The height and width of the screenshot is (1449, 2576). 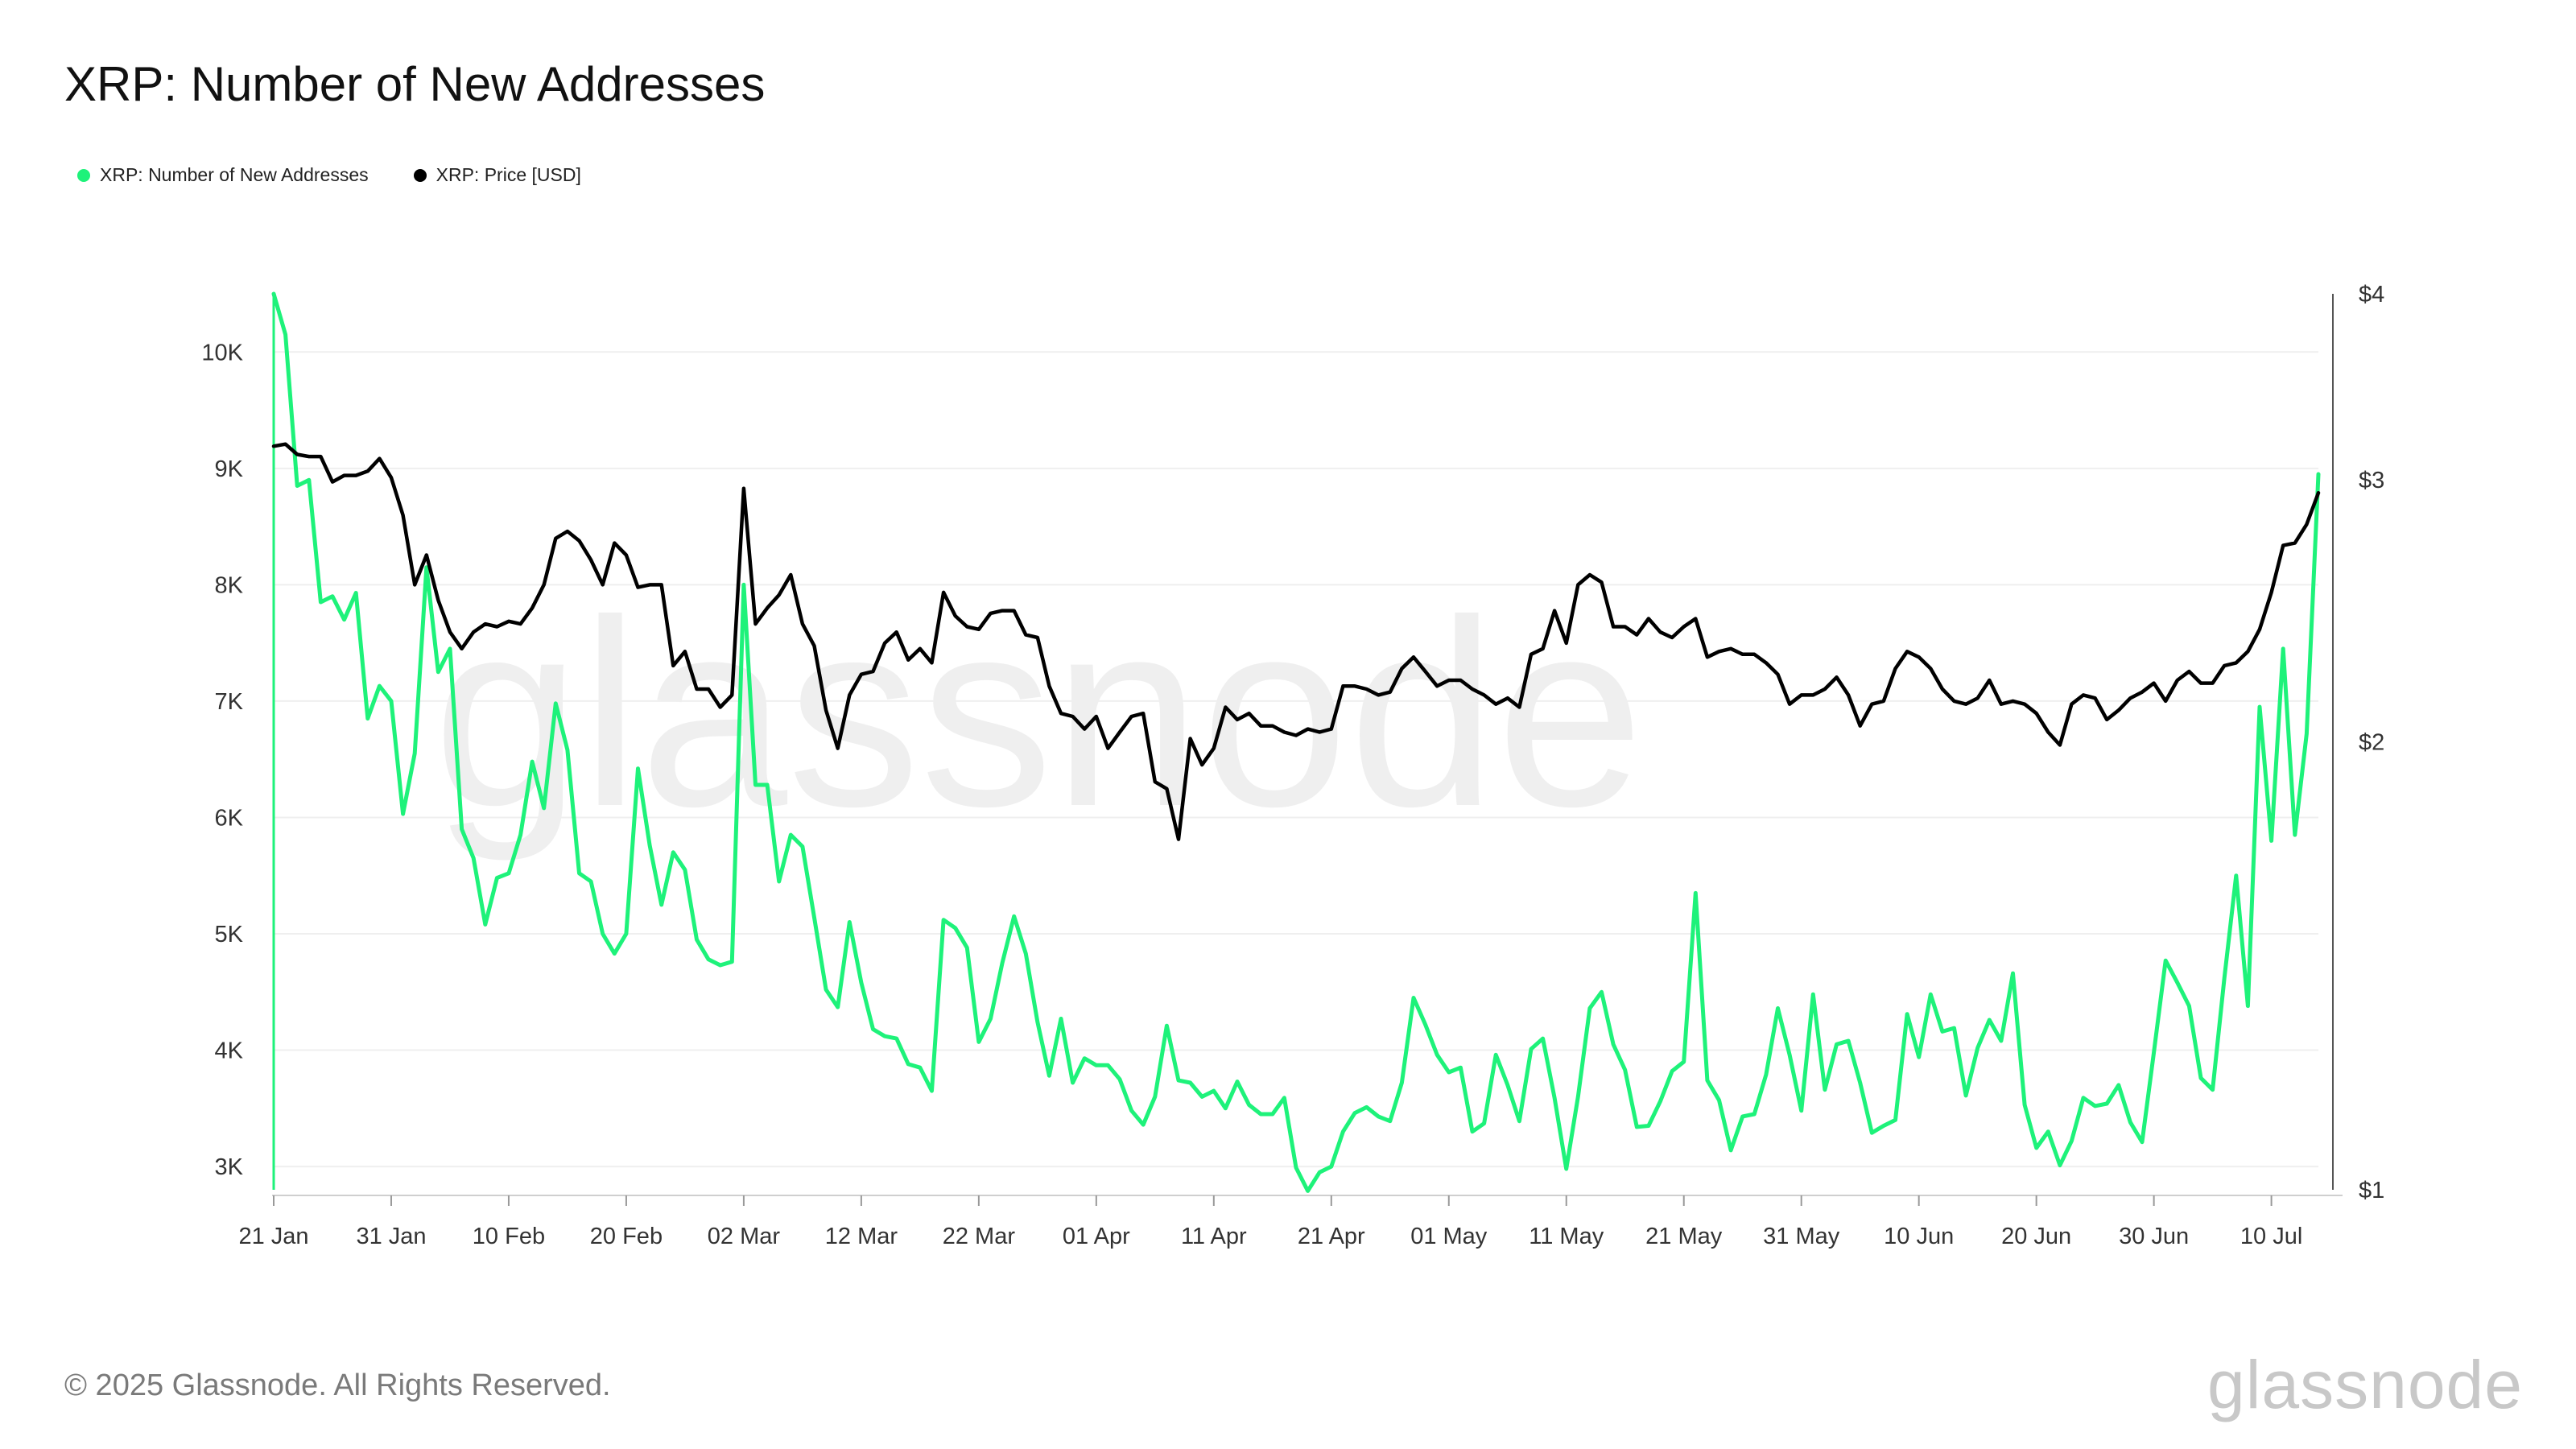 What do you see at coordinates (2358, 742) in the screenshot?
I see `right-axis: $1 $2 $3 $4` at bounding box center [2358, 742].